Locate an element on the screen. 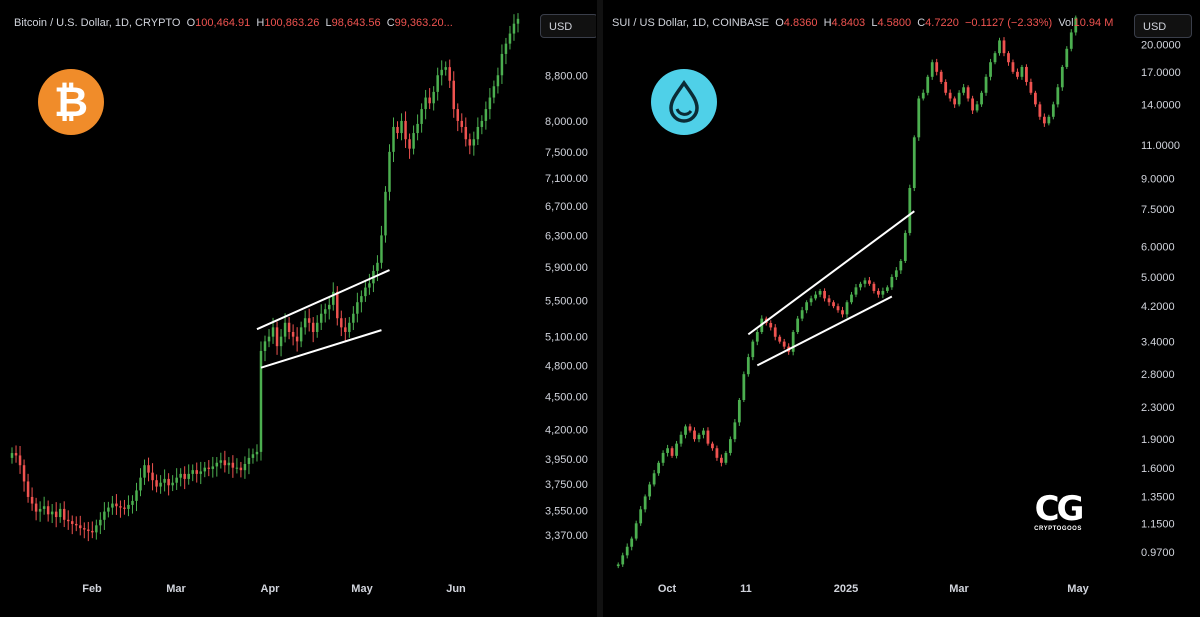 Image resolution: width=1200 pixels, height=617 pixels. btc-x-tick: Apr is located at coordinates (271, 589).